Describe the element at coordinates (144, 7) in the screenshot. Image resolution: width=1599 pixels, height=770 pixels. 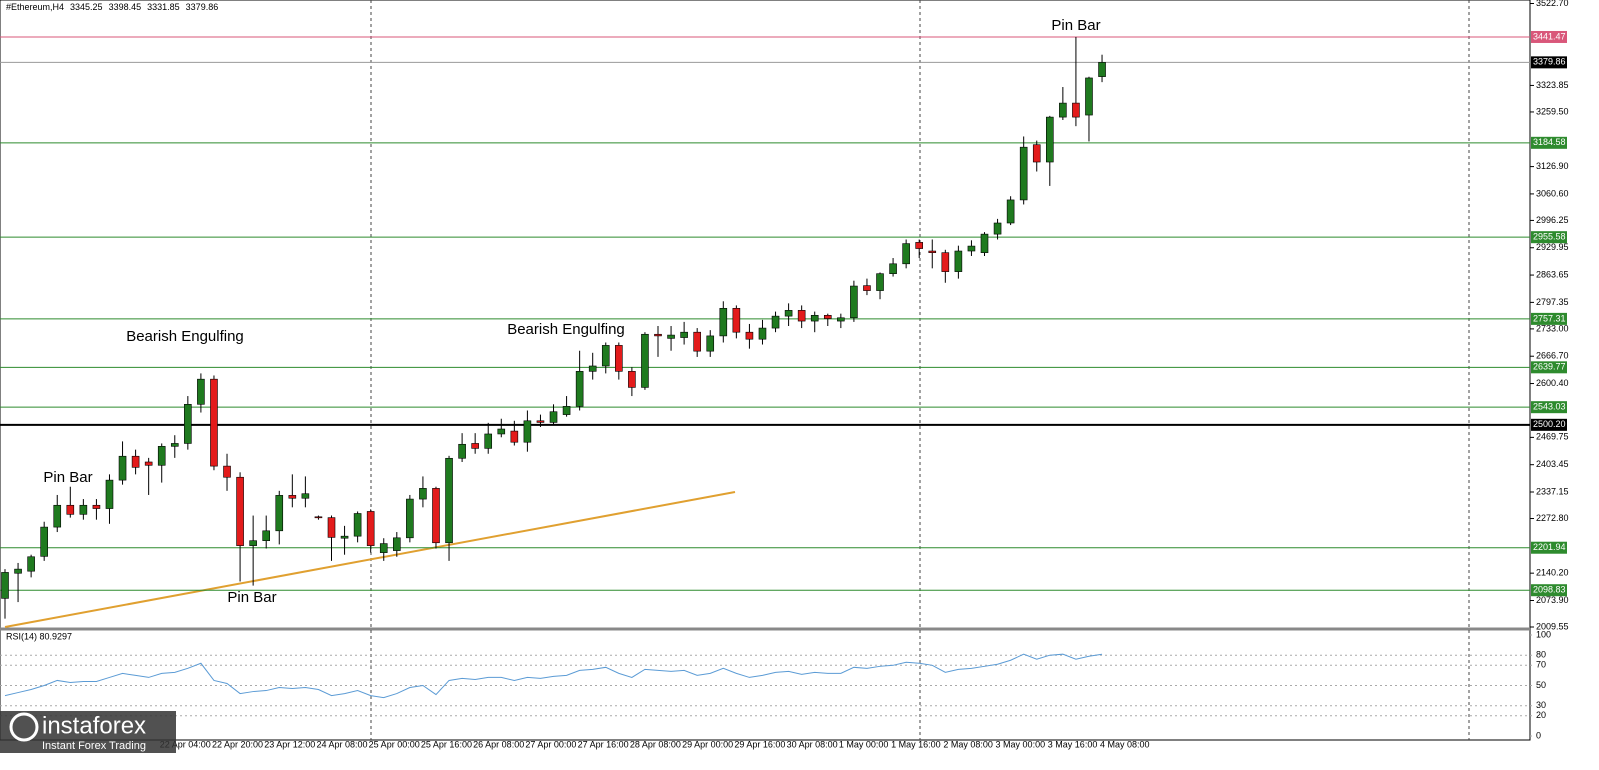
I see `ohlc: 3345.25 3398.45 3331.85 3379.86` at that location.